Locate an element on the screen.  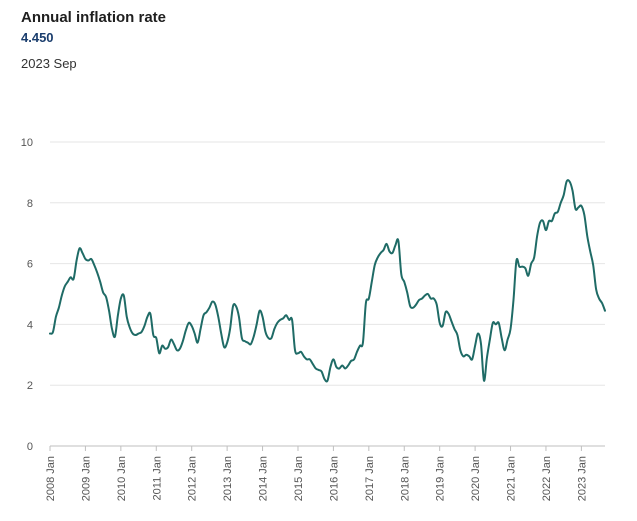
x-tick-label: 2010 Jan is located at coordinates (122, 478).